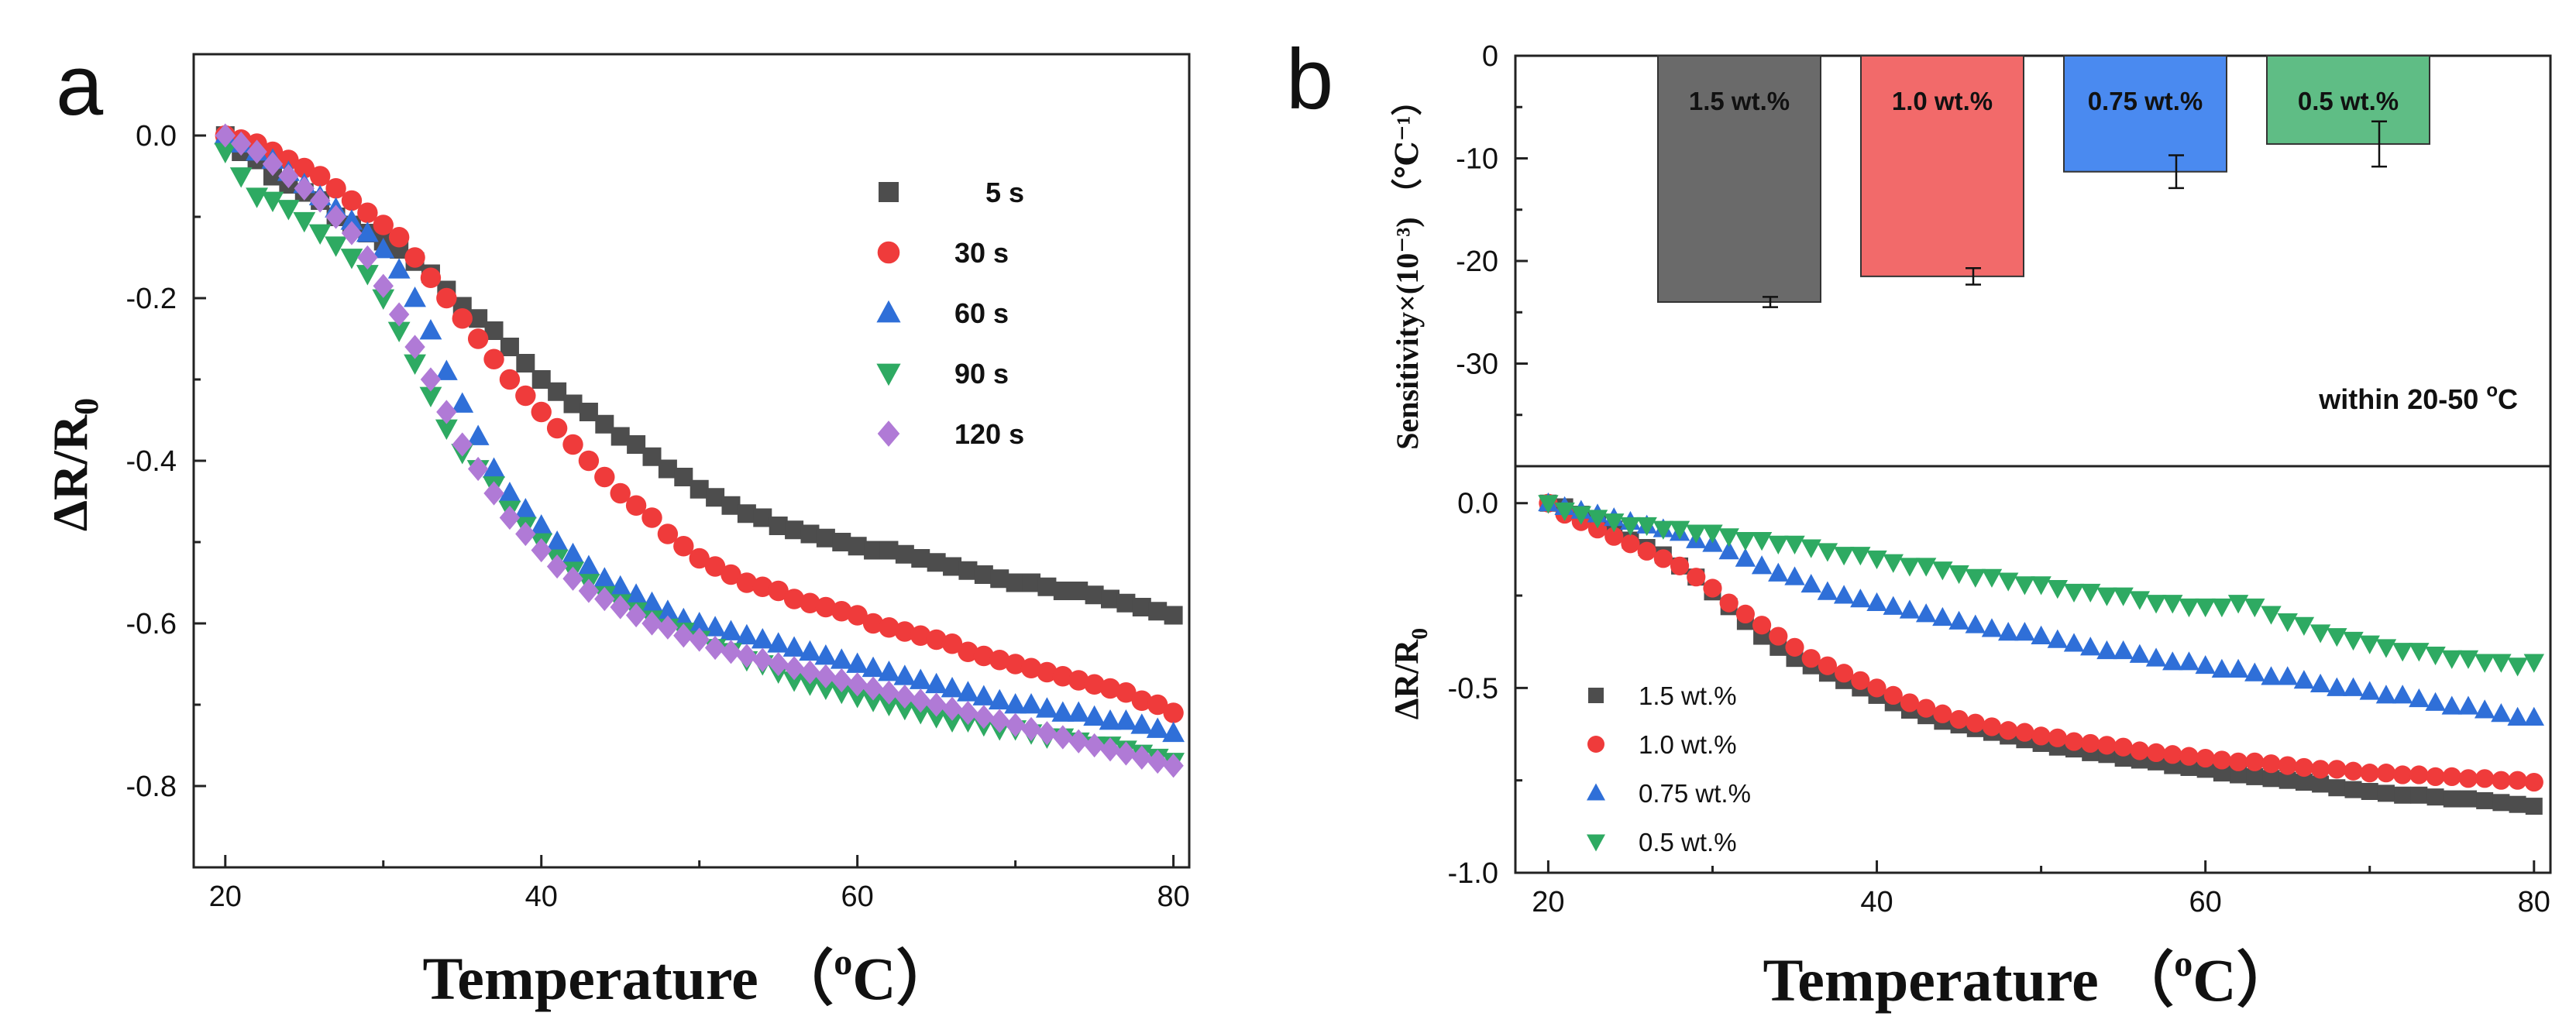  What do you see at coordinates (857, 897) in the screenshot?
I see `x-tick-label-a: 60` at bounding box center [857, 897].